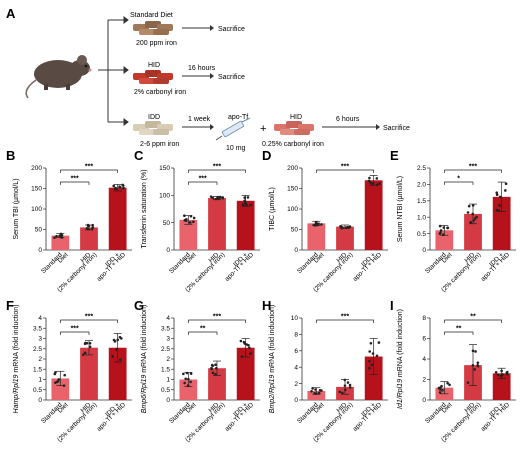 The height and width of the screenshot is (464, 520). I want to click on y-tick-label: 2.0, so click(421, 185).